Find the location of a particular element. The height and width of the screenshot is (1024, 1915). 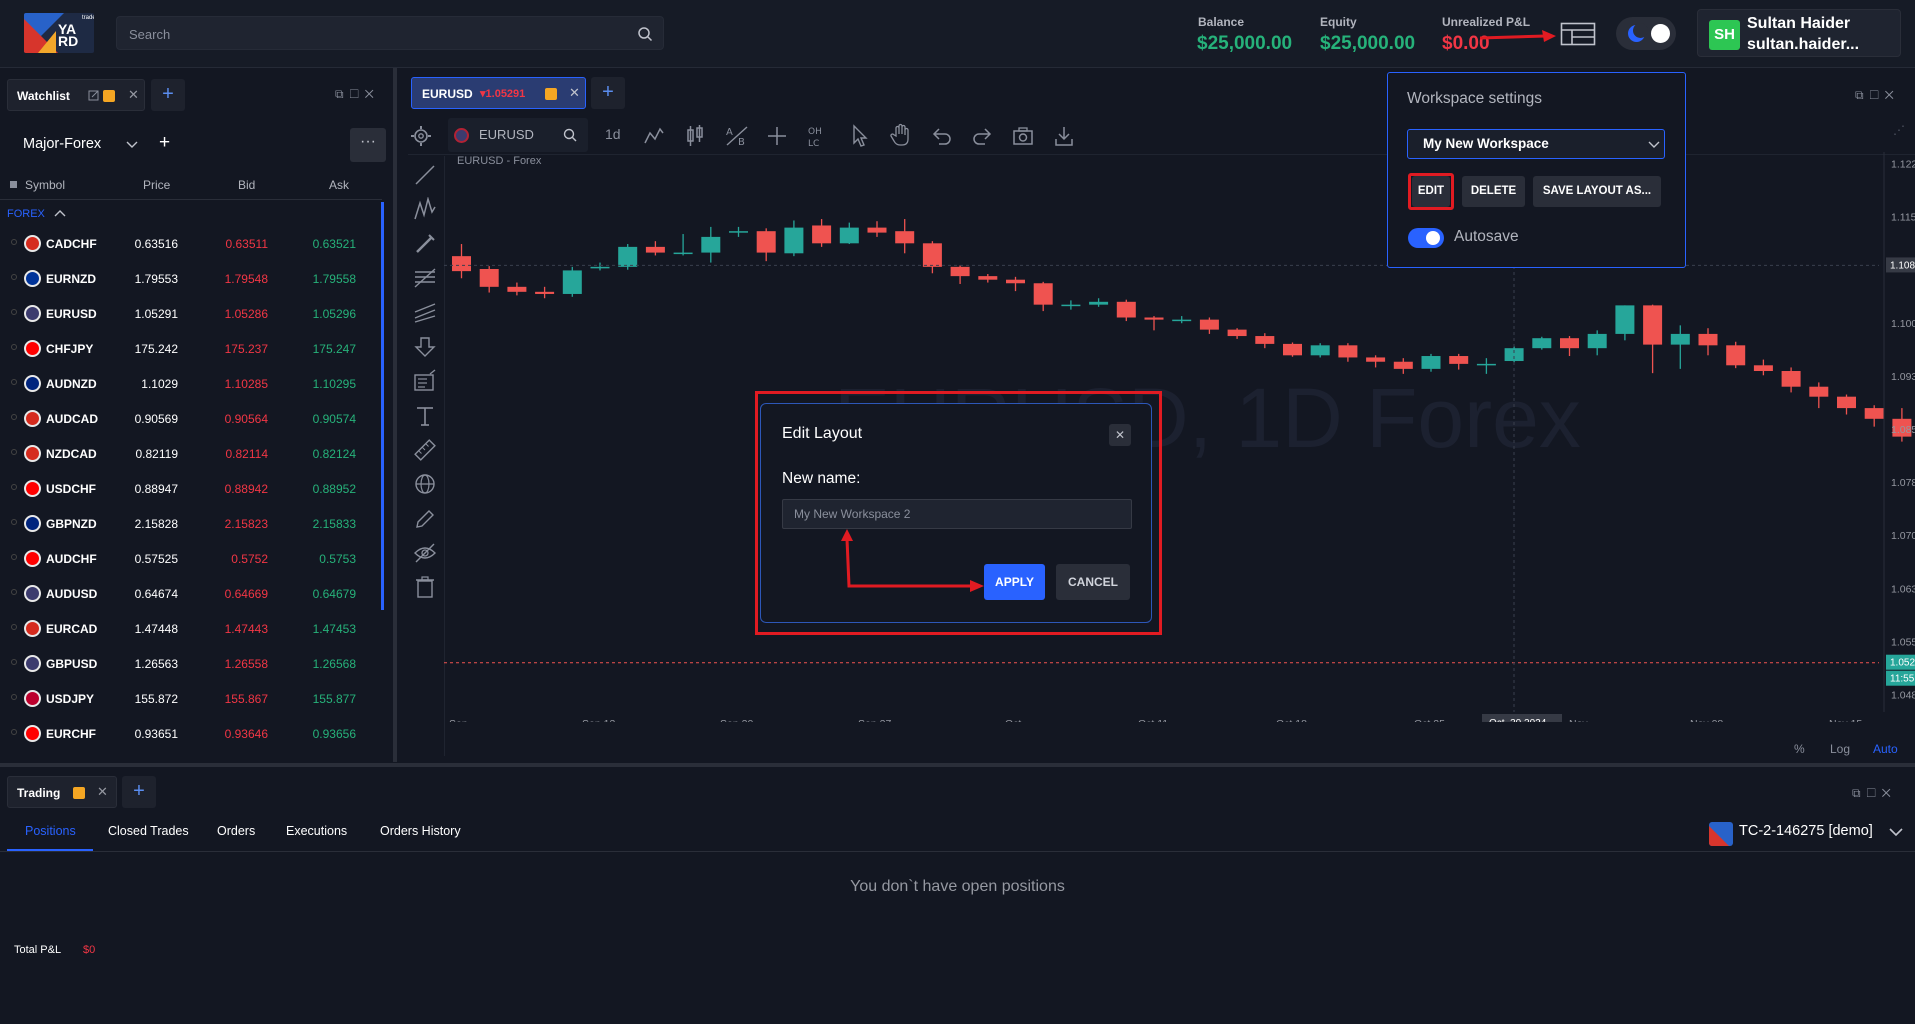

new-name-input: My New Workspace 2 is located at coordinates (957, 514).